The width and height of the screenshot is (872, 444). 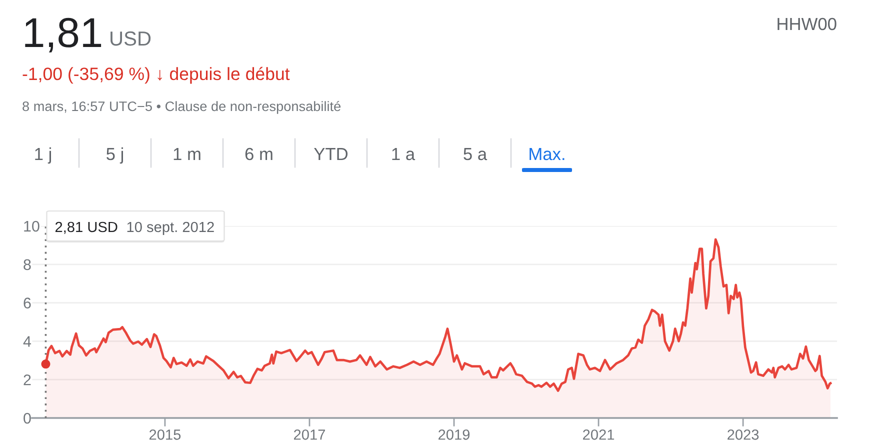 What do you see at coordinates (309, 434) in the screenshot?
I see `x-tick-label: 2017` at bounding box center [309, 434].